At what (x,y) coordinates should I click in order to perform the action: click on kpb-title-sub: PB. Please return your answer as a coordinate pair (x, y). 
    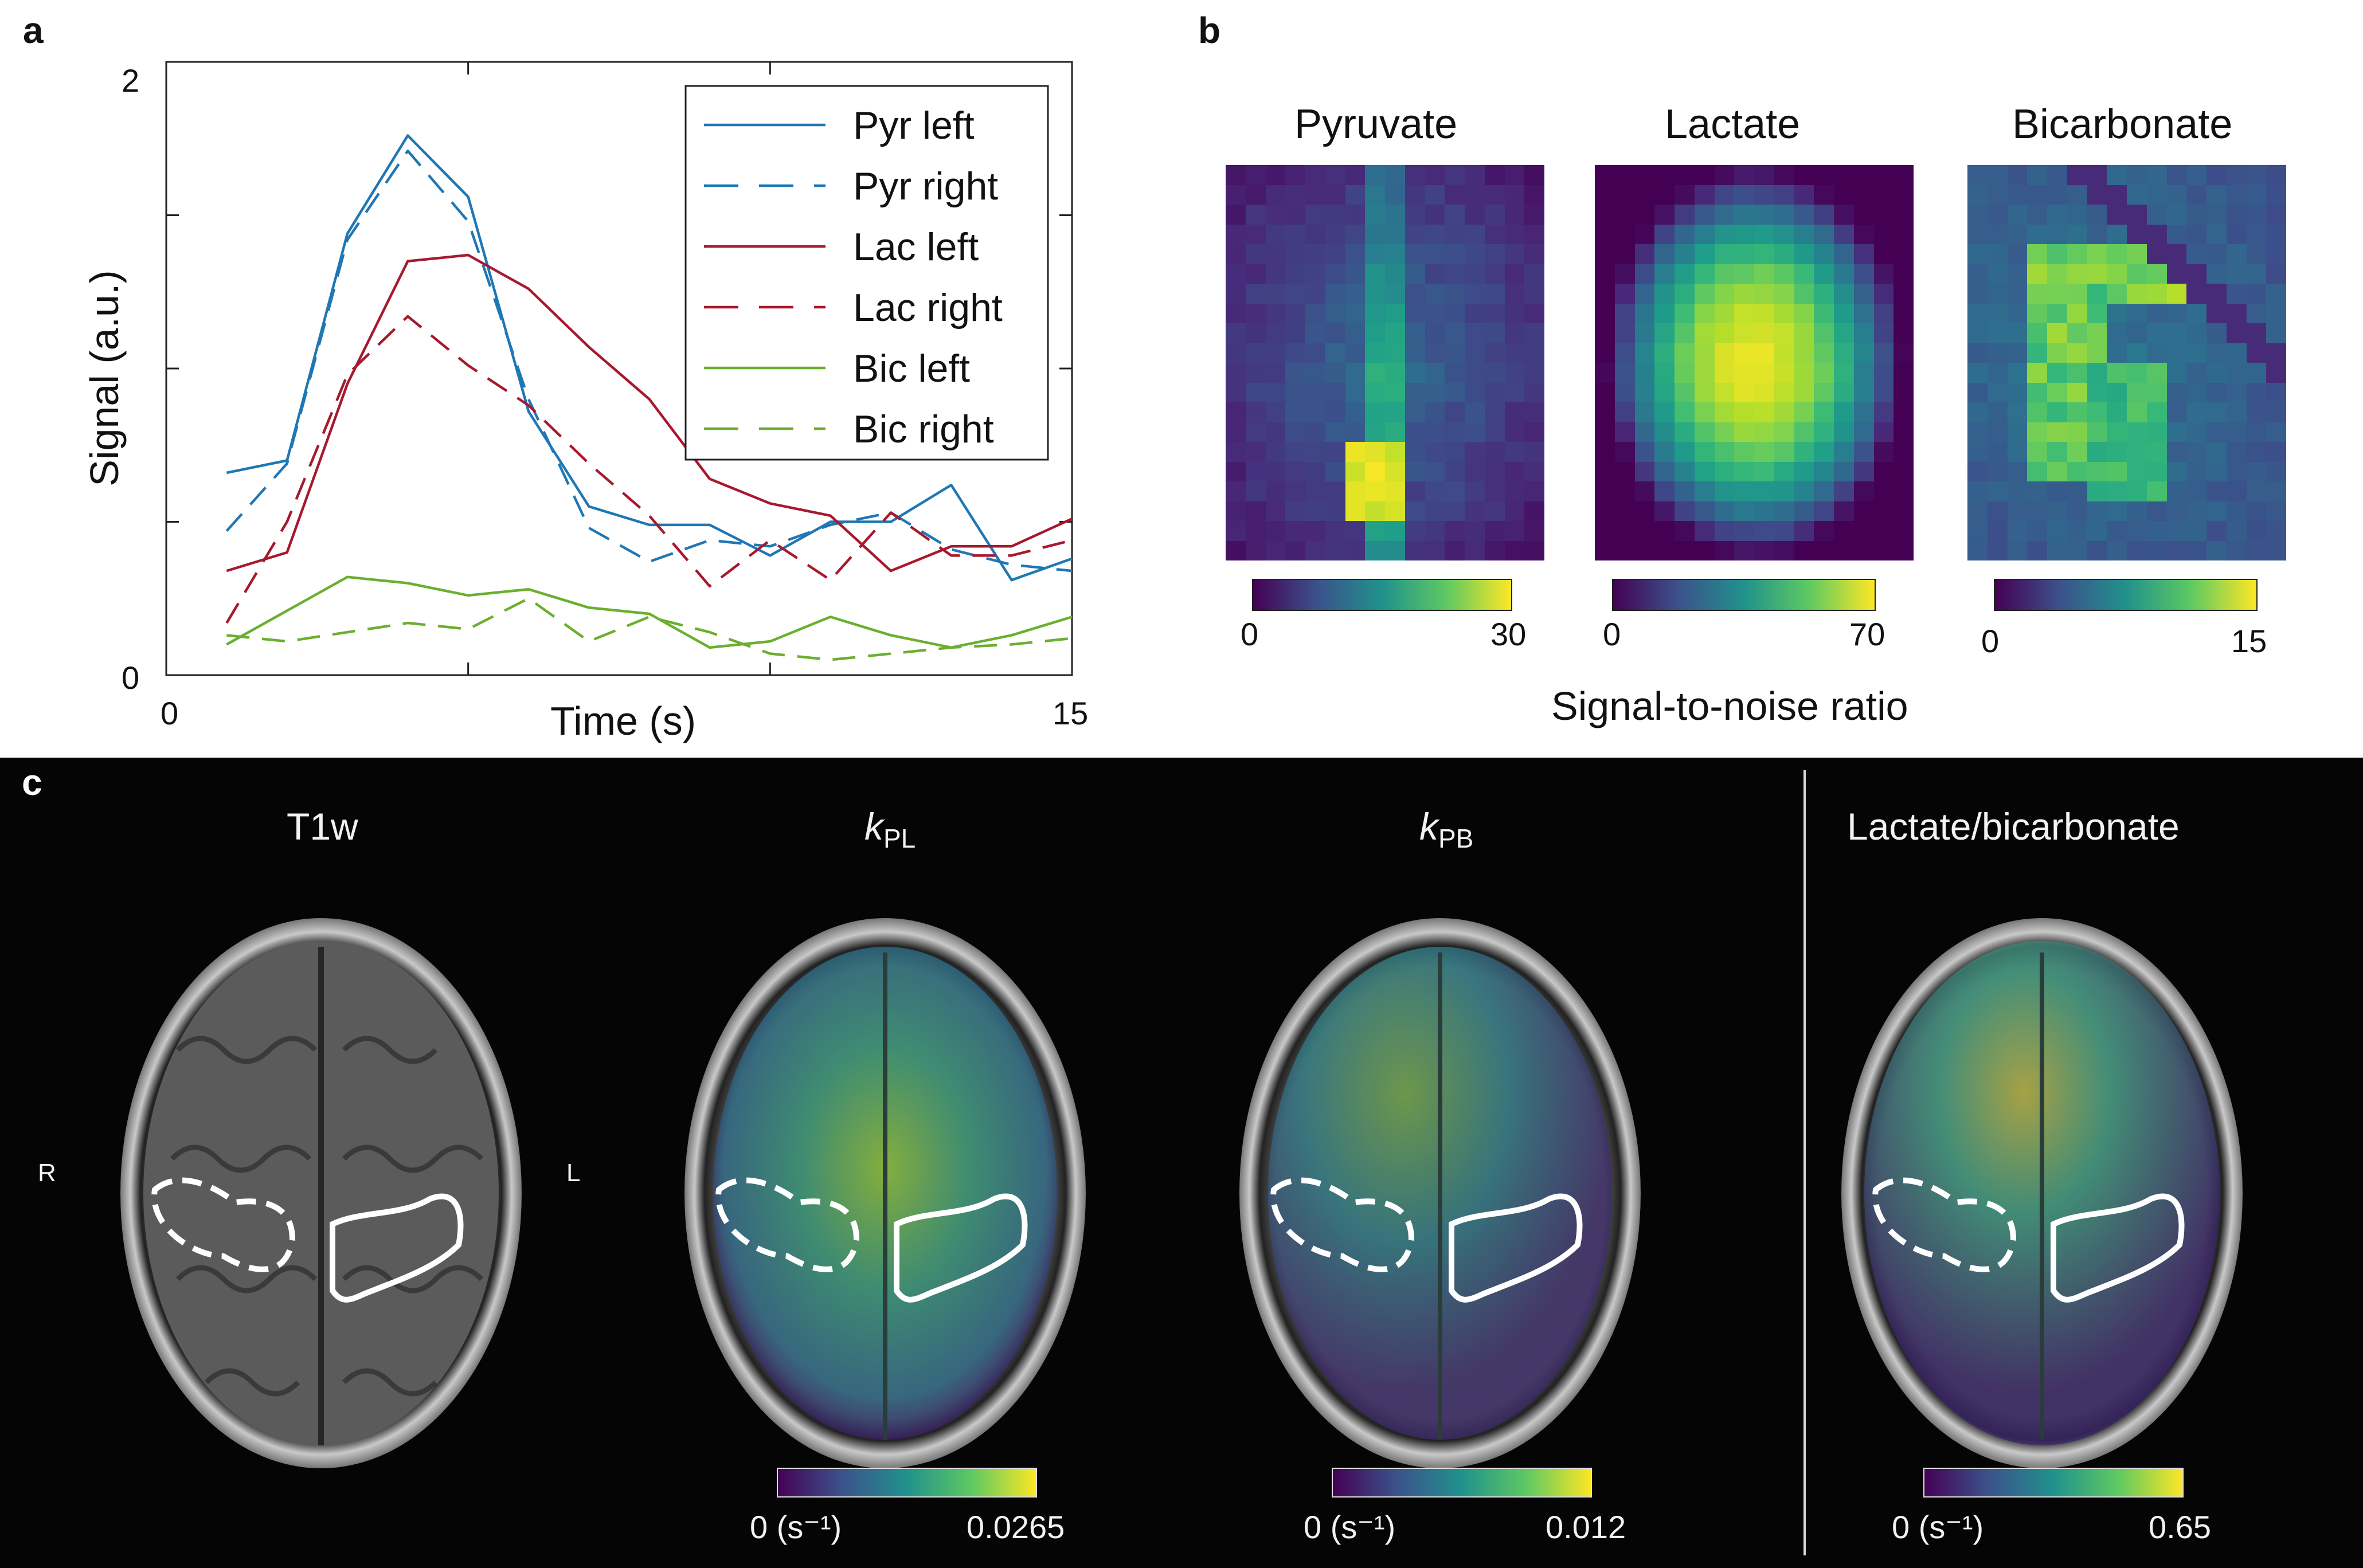
    Looking at the image, I should click on (1456, 839).